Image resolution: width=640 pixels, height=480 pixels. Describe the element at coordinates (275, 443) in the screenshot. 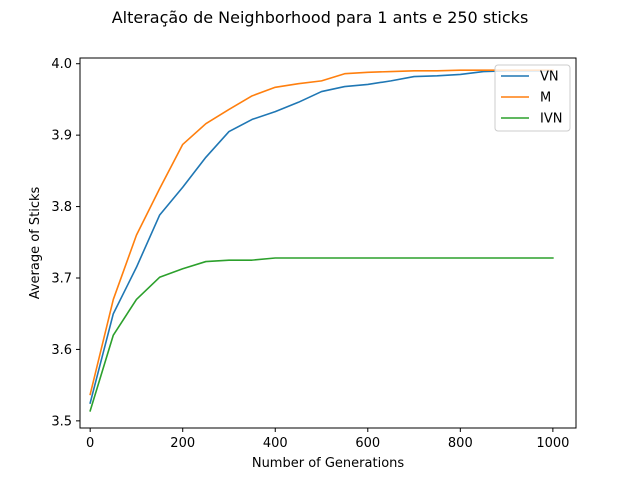

I see `x-tick-label: 400` at that location.